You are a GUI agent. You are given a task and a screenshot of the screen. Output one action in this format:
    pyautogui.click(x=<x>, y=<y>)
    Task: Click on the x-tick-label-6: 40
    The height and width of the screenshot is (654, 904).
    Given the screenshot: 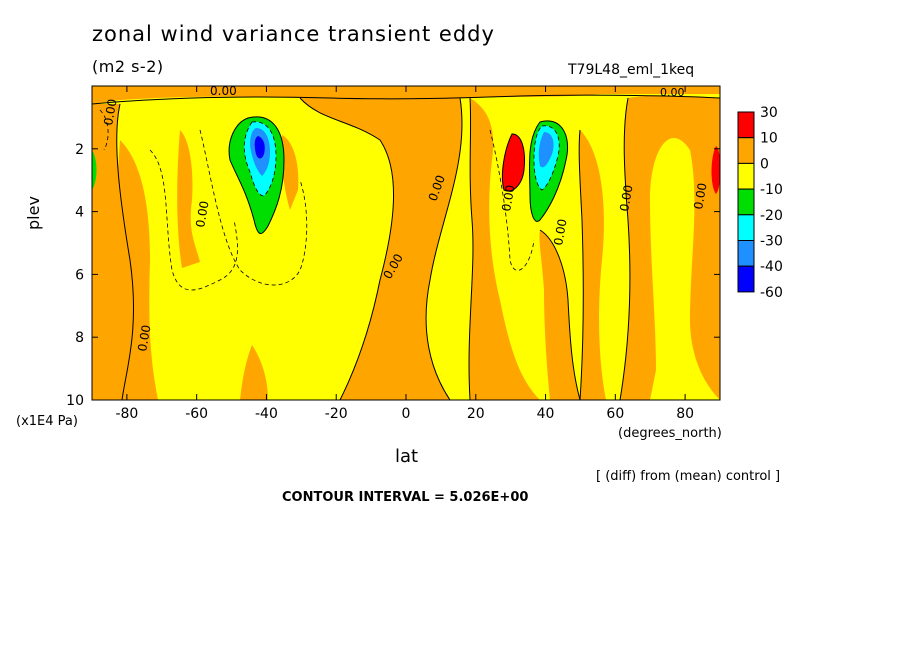 What is the action you would take?
    pyautogui.click(x=546, y=414)
    